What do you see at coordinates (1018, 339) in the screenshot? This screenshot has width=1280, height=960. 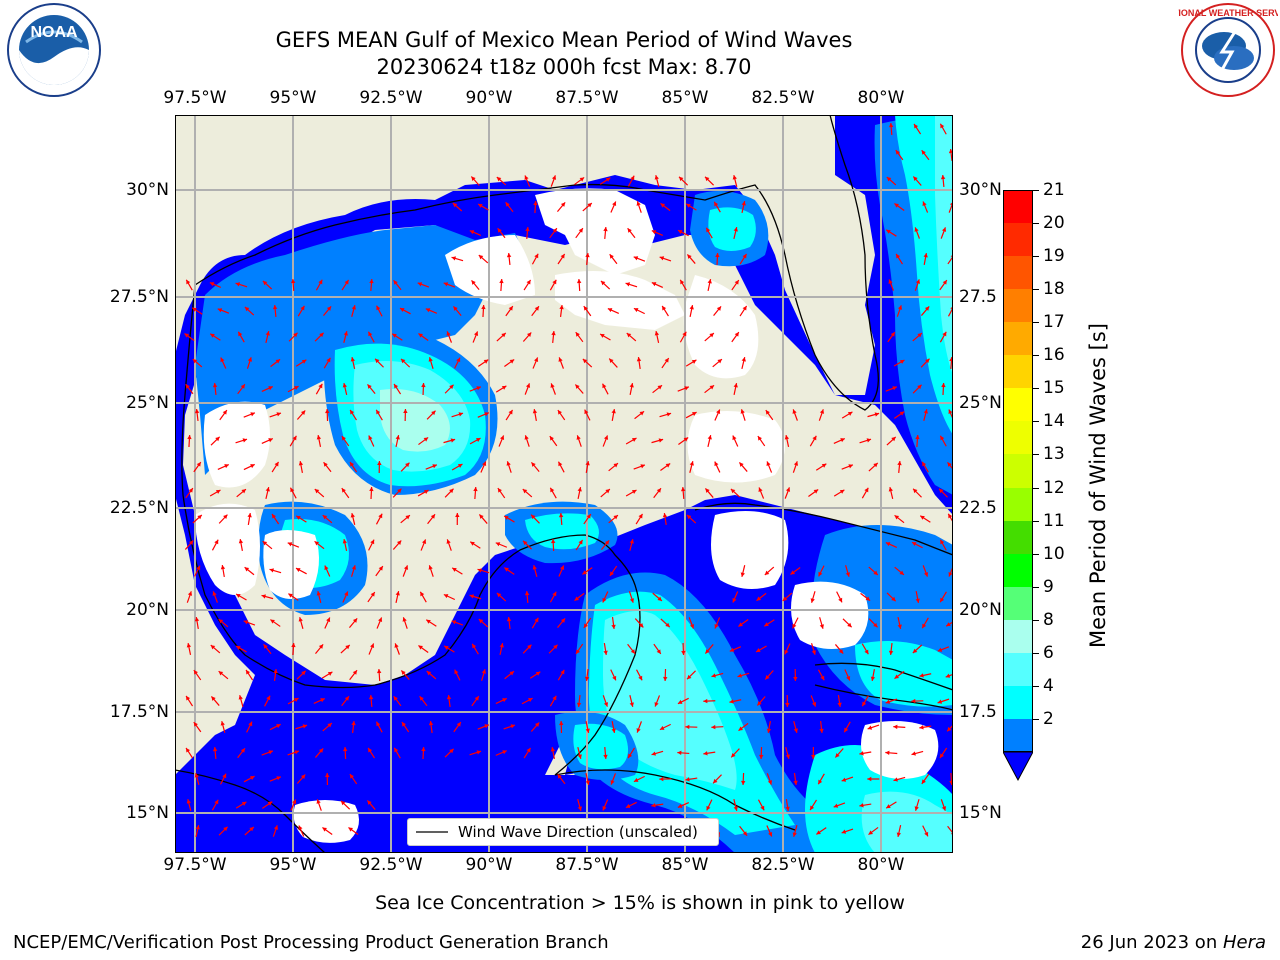 I see `colorbar-segment` at bounding box center [1018, 339].